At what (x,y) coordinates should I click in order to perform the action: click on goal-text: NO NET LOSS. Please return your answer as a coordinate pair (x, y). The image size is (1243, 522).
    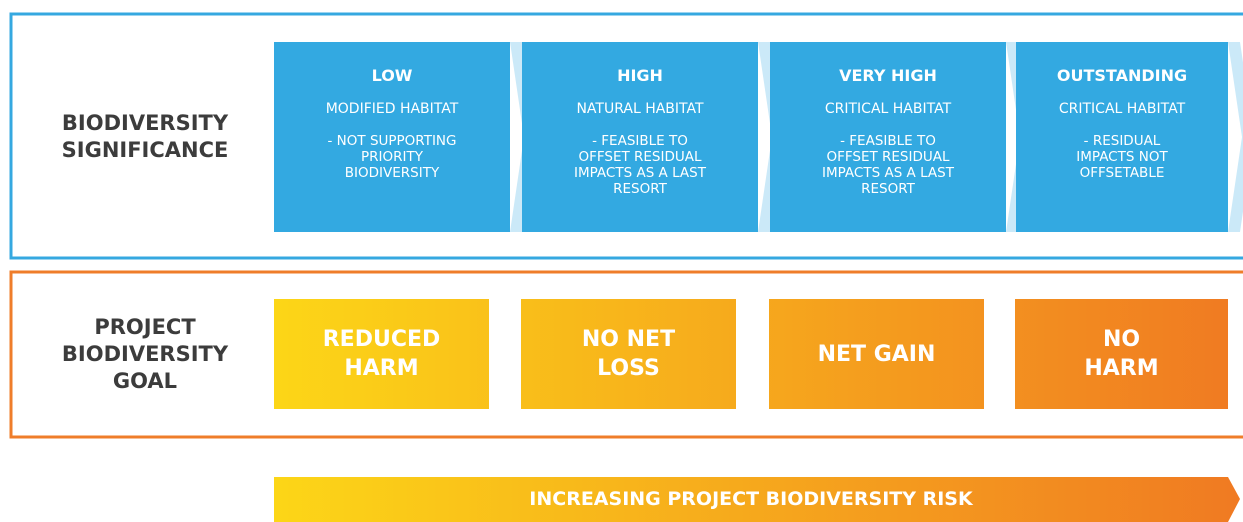
    Looking at the image, I should click on (628, 354).